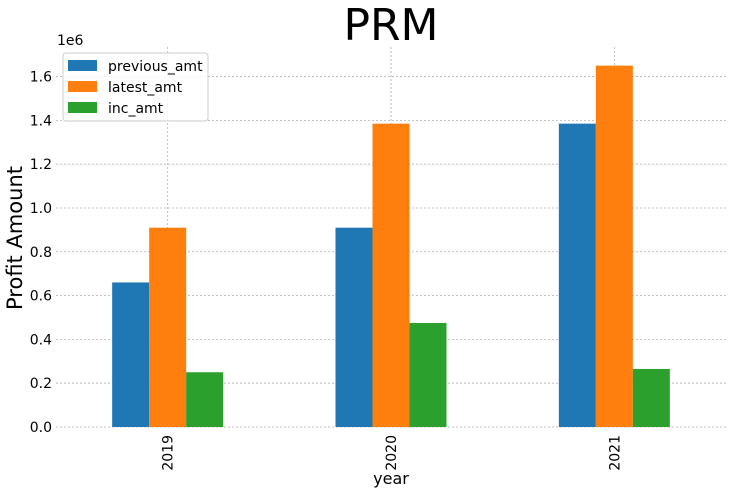 Image resolution: width=732 pixels, height=492 pixels. Describe the element at coordinates (155, 67) in the screenshot. I see `legend-label: previous_amt` at that location.